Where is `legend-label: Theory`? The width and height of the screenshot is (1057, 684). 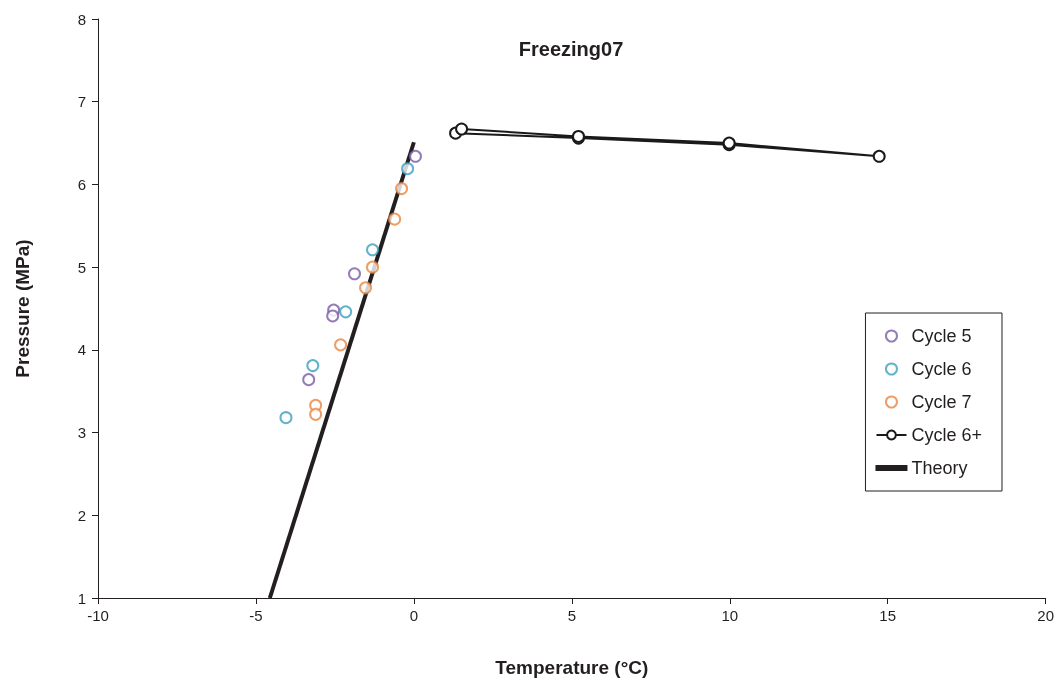
legend-label: Theory is located at coordinates (939, 468).